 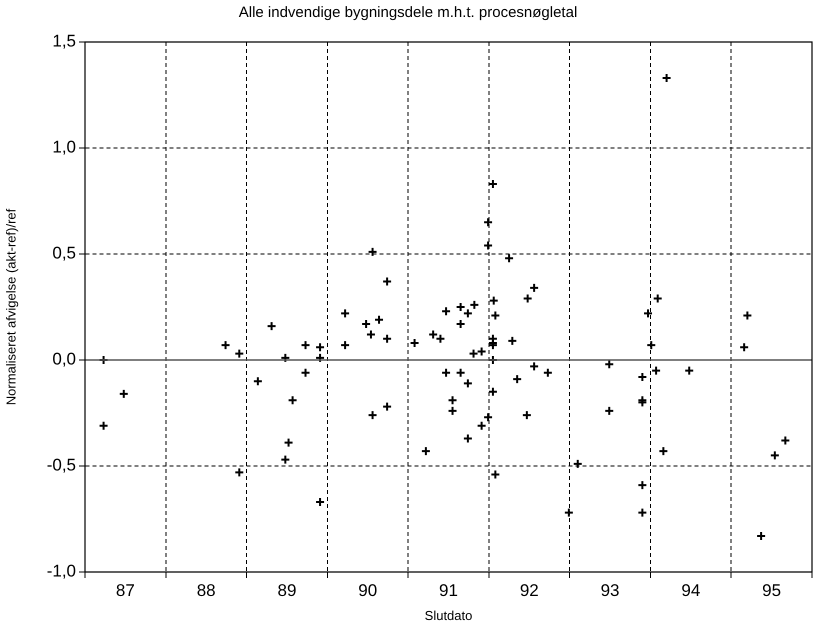 What do you see at coordinates (64, 41) in the screenshot?
I see `y-tick-label: 1,5` at bounding box center [64, 41].